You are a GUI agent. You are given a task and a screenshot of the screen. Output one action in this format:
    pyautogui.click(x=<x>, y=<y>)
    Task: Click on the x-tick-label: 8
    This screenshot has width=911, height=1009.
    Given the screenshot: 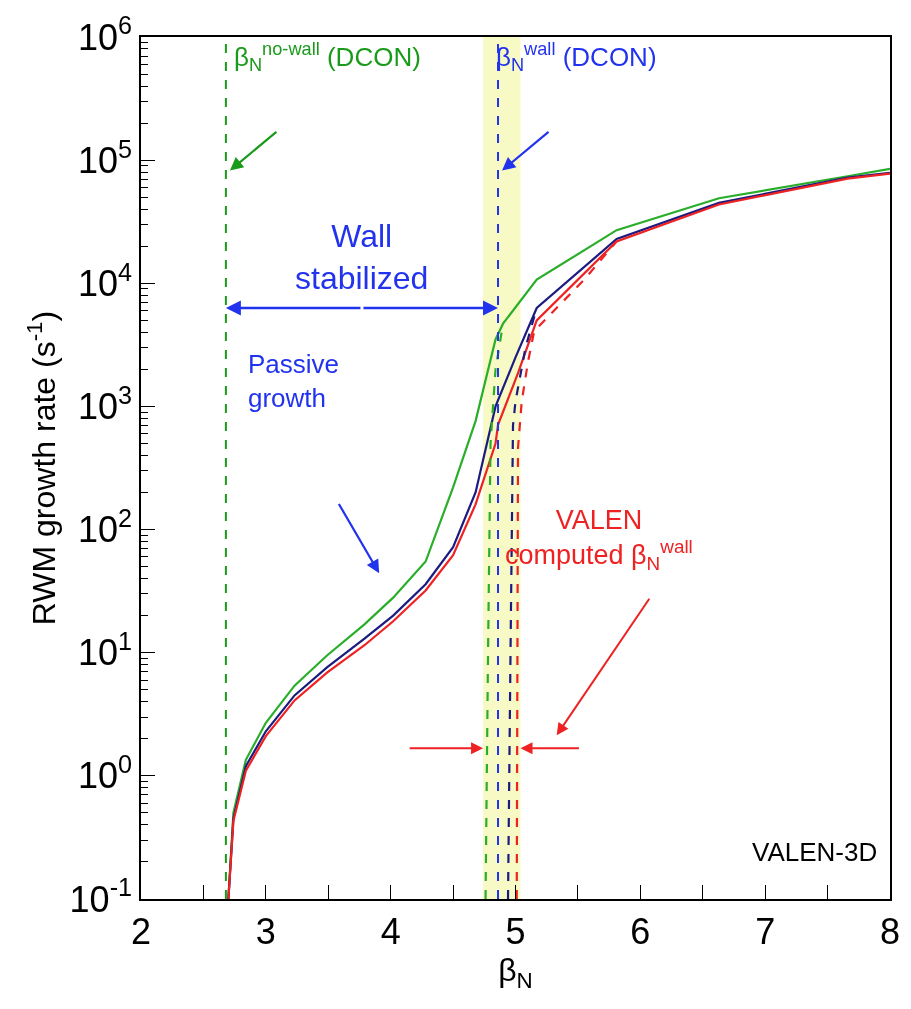 What is the action you would take?
    pyautogui.click(x=890, y=931)
    